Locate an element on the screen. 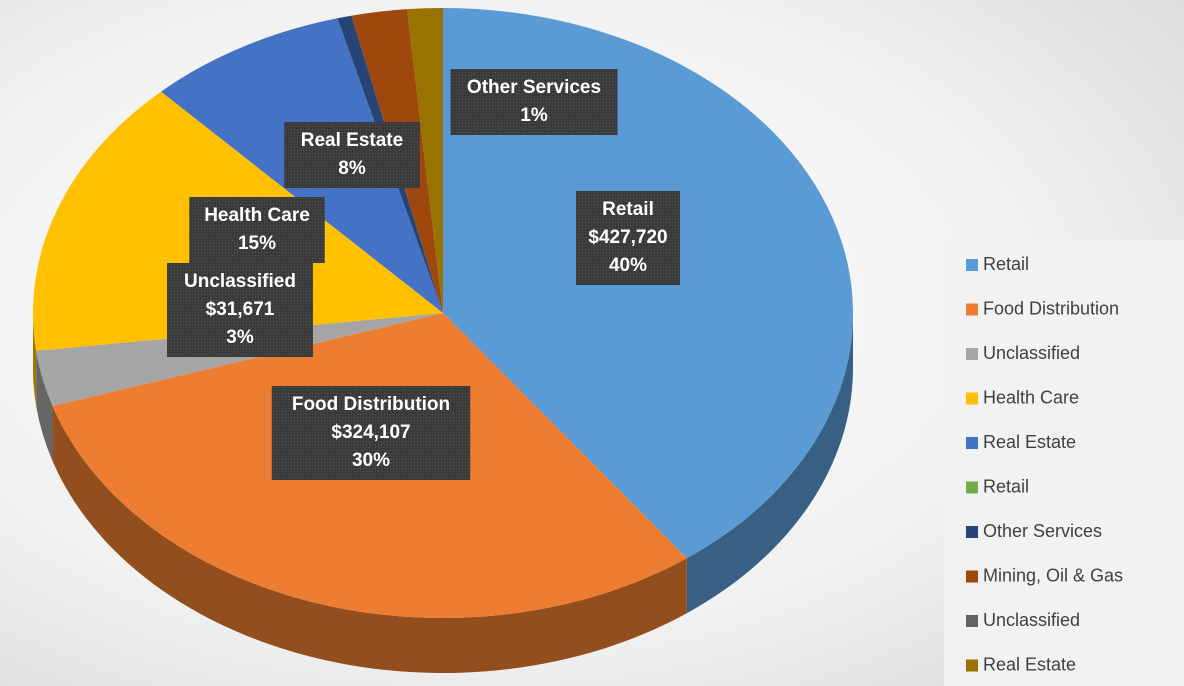 The width and height of the screenshot is (1184, 686). data-label: 40% is located at coordinates (628, 265).